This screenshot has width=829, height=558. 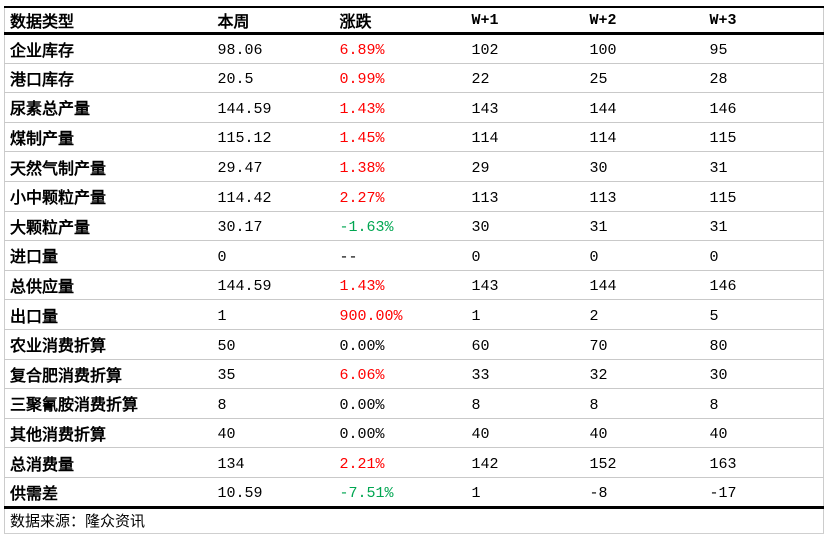 I want to click on table-row: 天然气制产量 29.47 1.38% 29 30 31, so click(x=414, y=167).